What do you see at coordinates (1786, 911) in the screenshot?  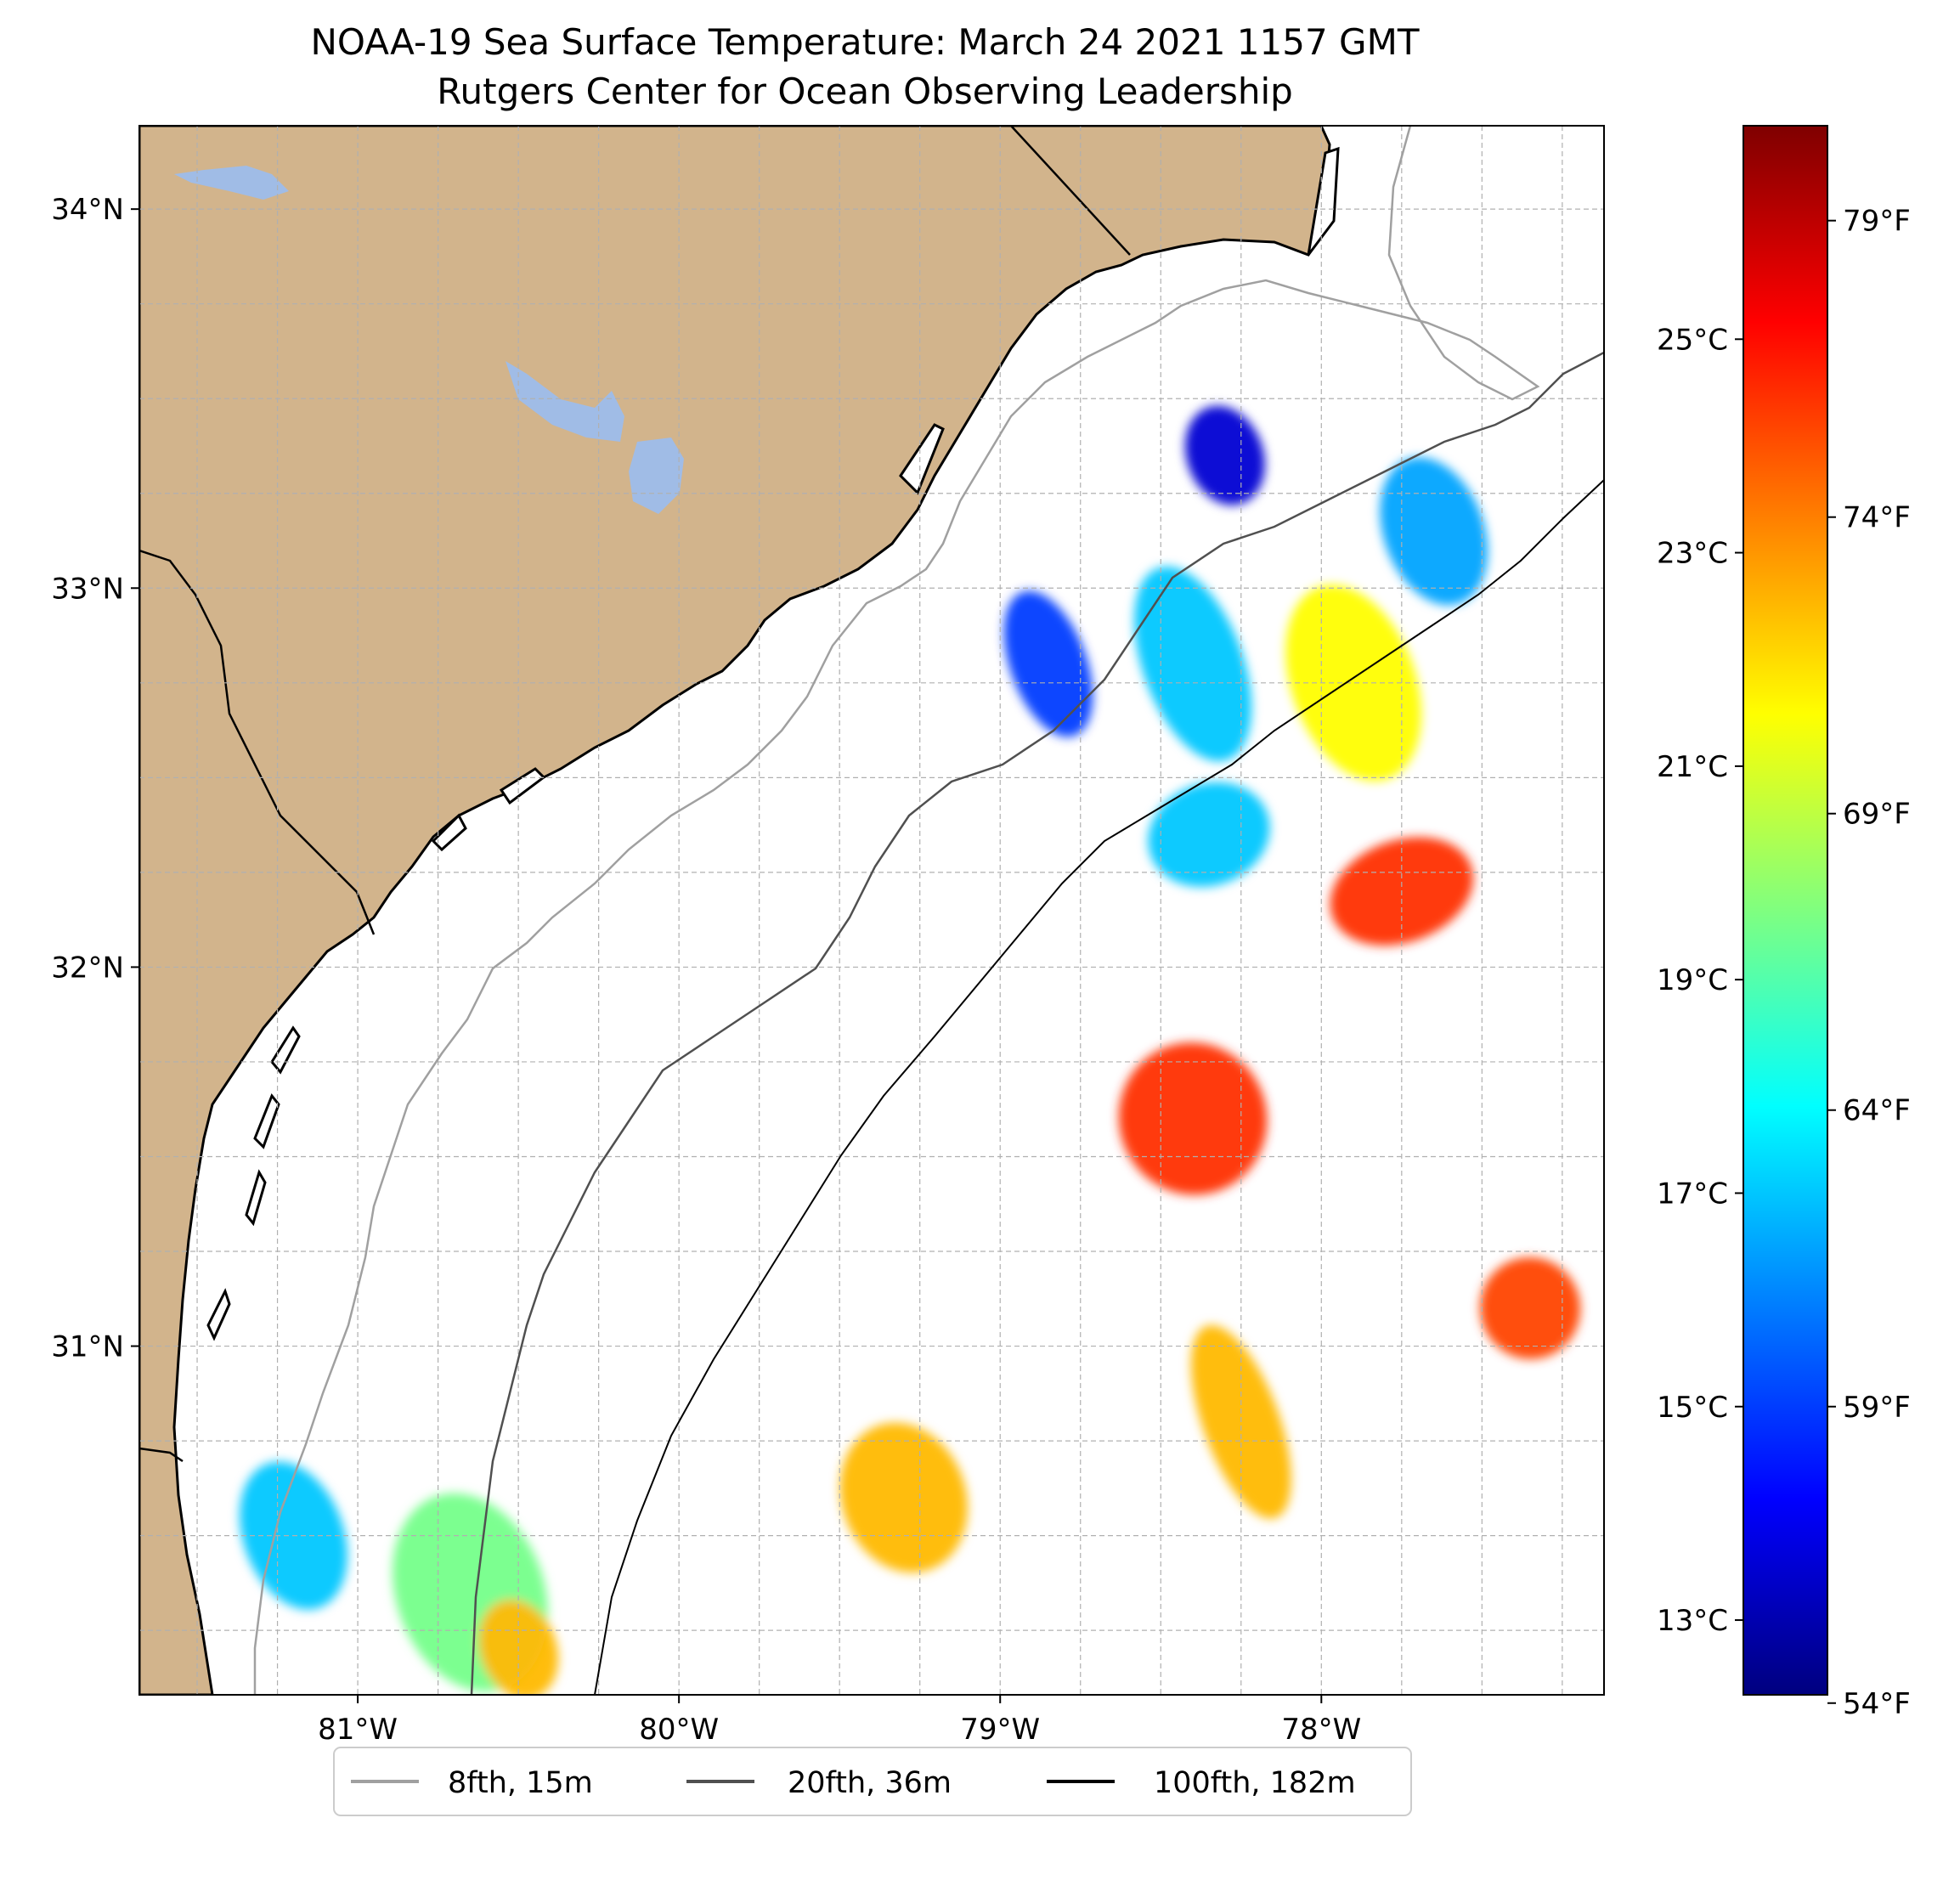 I see `colorbar-gradient` at bounding box center [1786, 911].